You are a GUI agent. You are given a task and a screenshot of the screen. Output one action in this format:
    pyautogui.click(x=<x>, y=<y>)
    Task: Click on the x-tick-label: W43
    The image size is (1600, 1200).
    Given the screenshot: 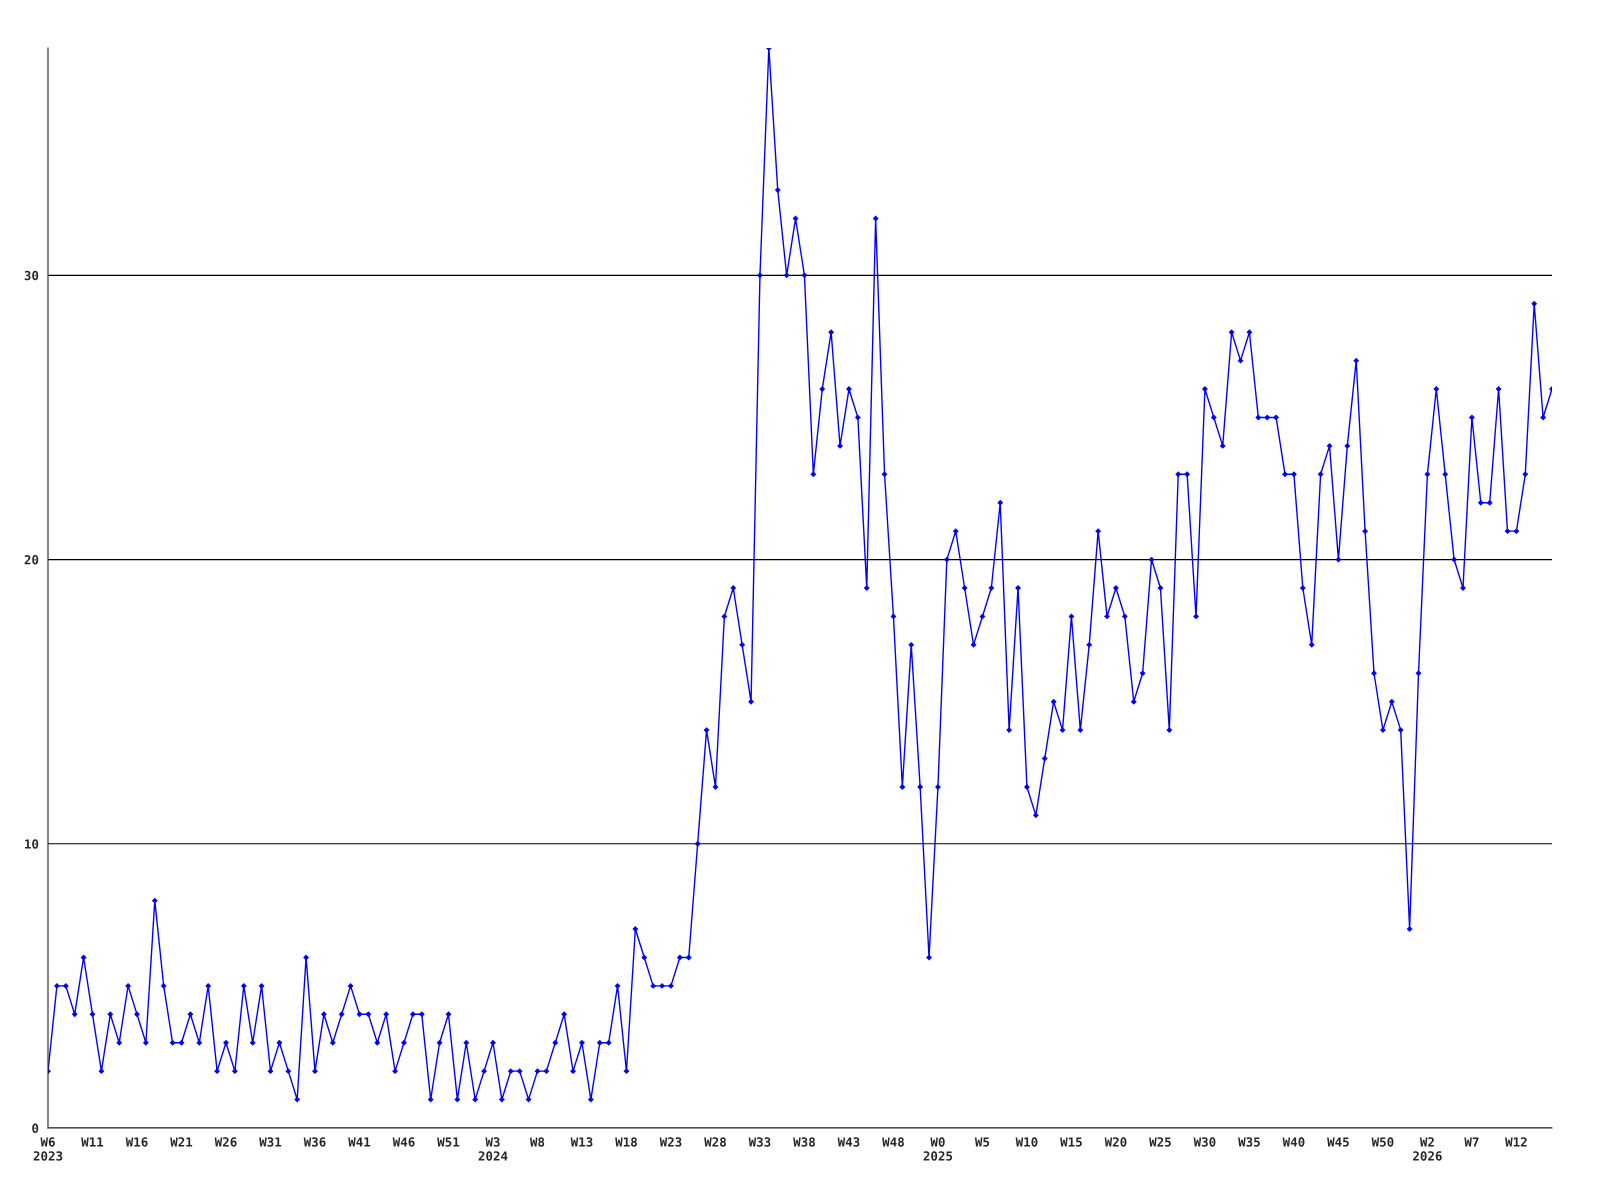 What is the action you would take?
    pyautogui.click(x=848, y=1142)
    